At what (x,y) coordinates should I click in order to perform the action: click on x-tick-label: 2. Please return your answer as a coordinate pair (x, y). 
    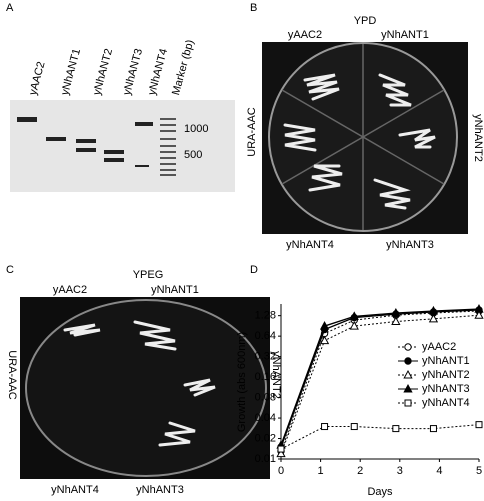
    Looking at the image, I should click on (360, 471).